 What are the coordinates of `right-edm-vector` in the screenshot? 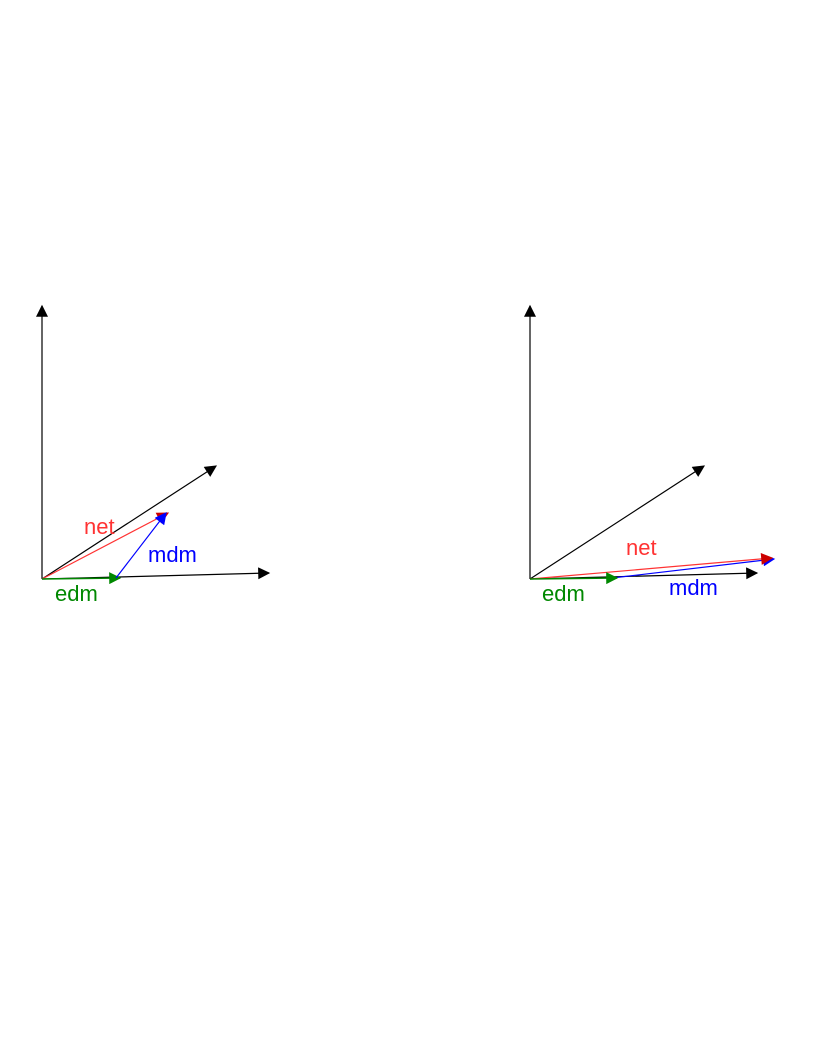 It's located at (574, 578).